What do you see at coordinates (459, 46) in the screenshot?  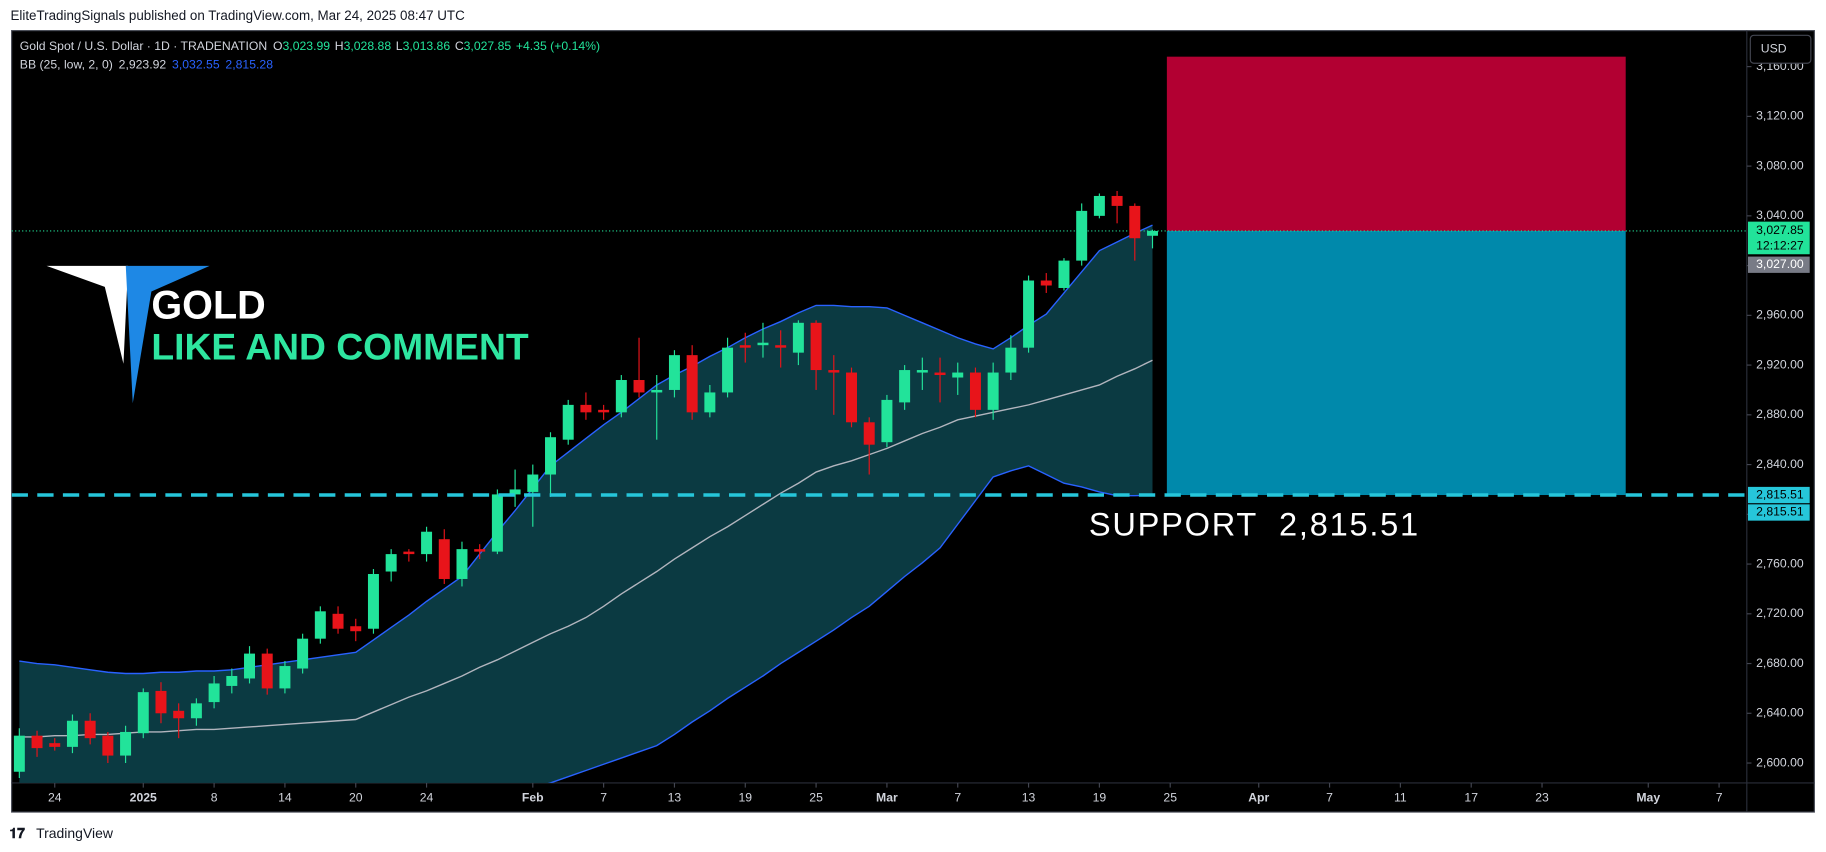 I see `legend-c: C` at bounding box center [459, 46].